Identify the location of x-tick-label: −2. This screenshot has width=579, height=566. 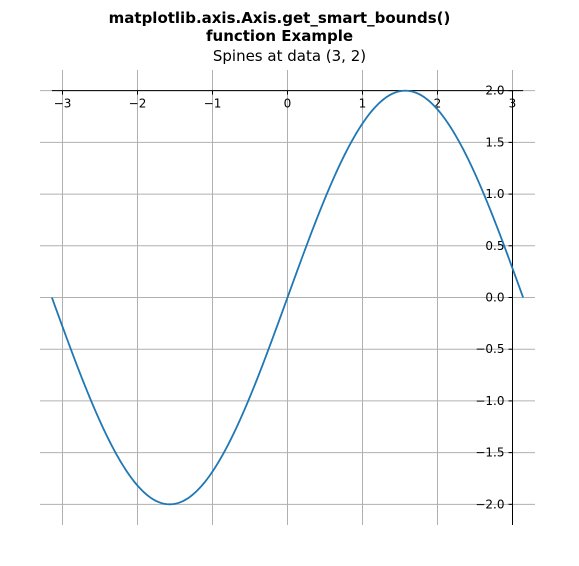
(138, 104).